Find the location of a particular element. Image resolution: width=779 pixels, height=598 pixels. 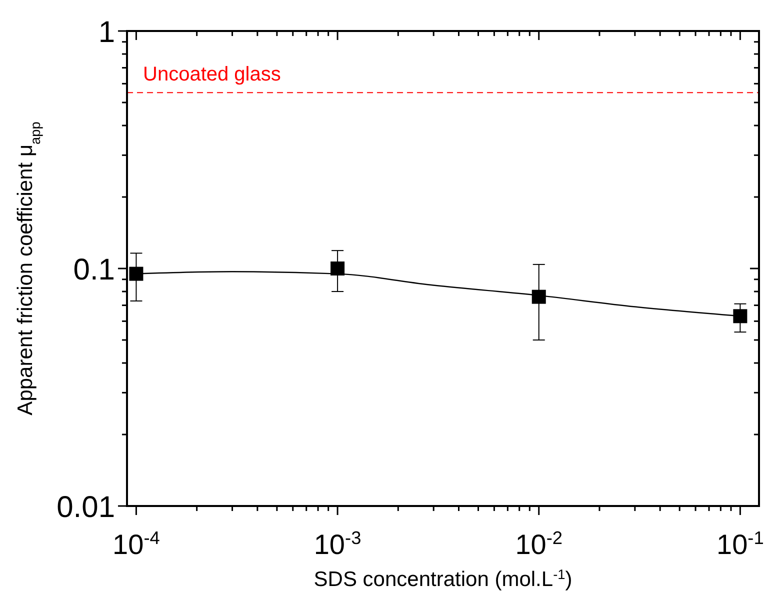

y-tick-label: 0.01 is located at coordinates (85, 507).